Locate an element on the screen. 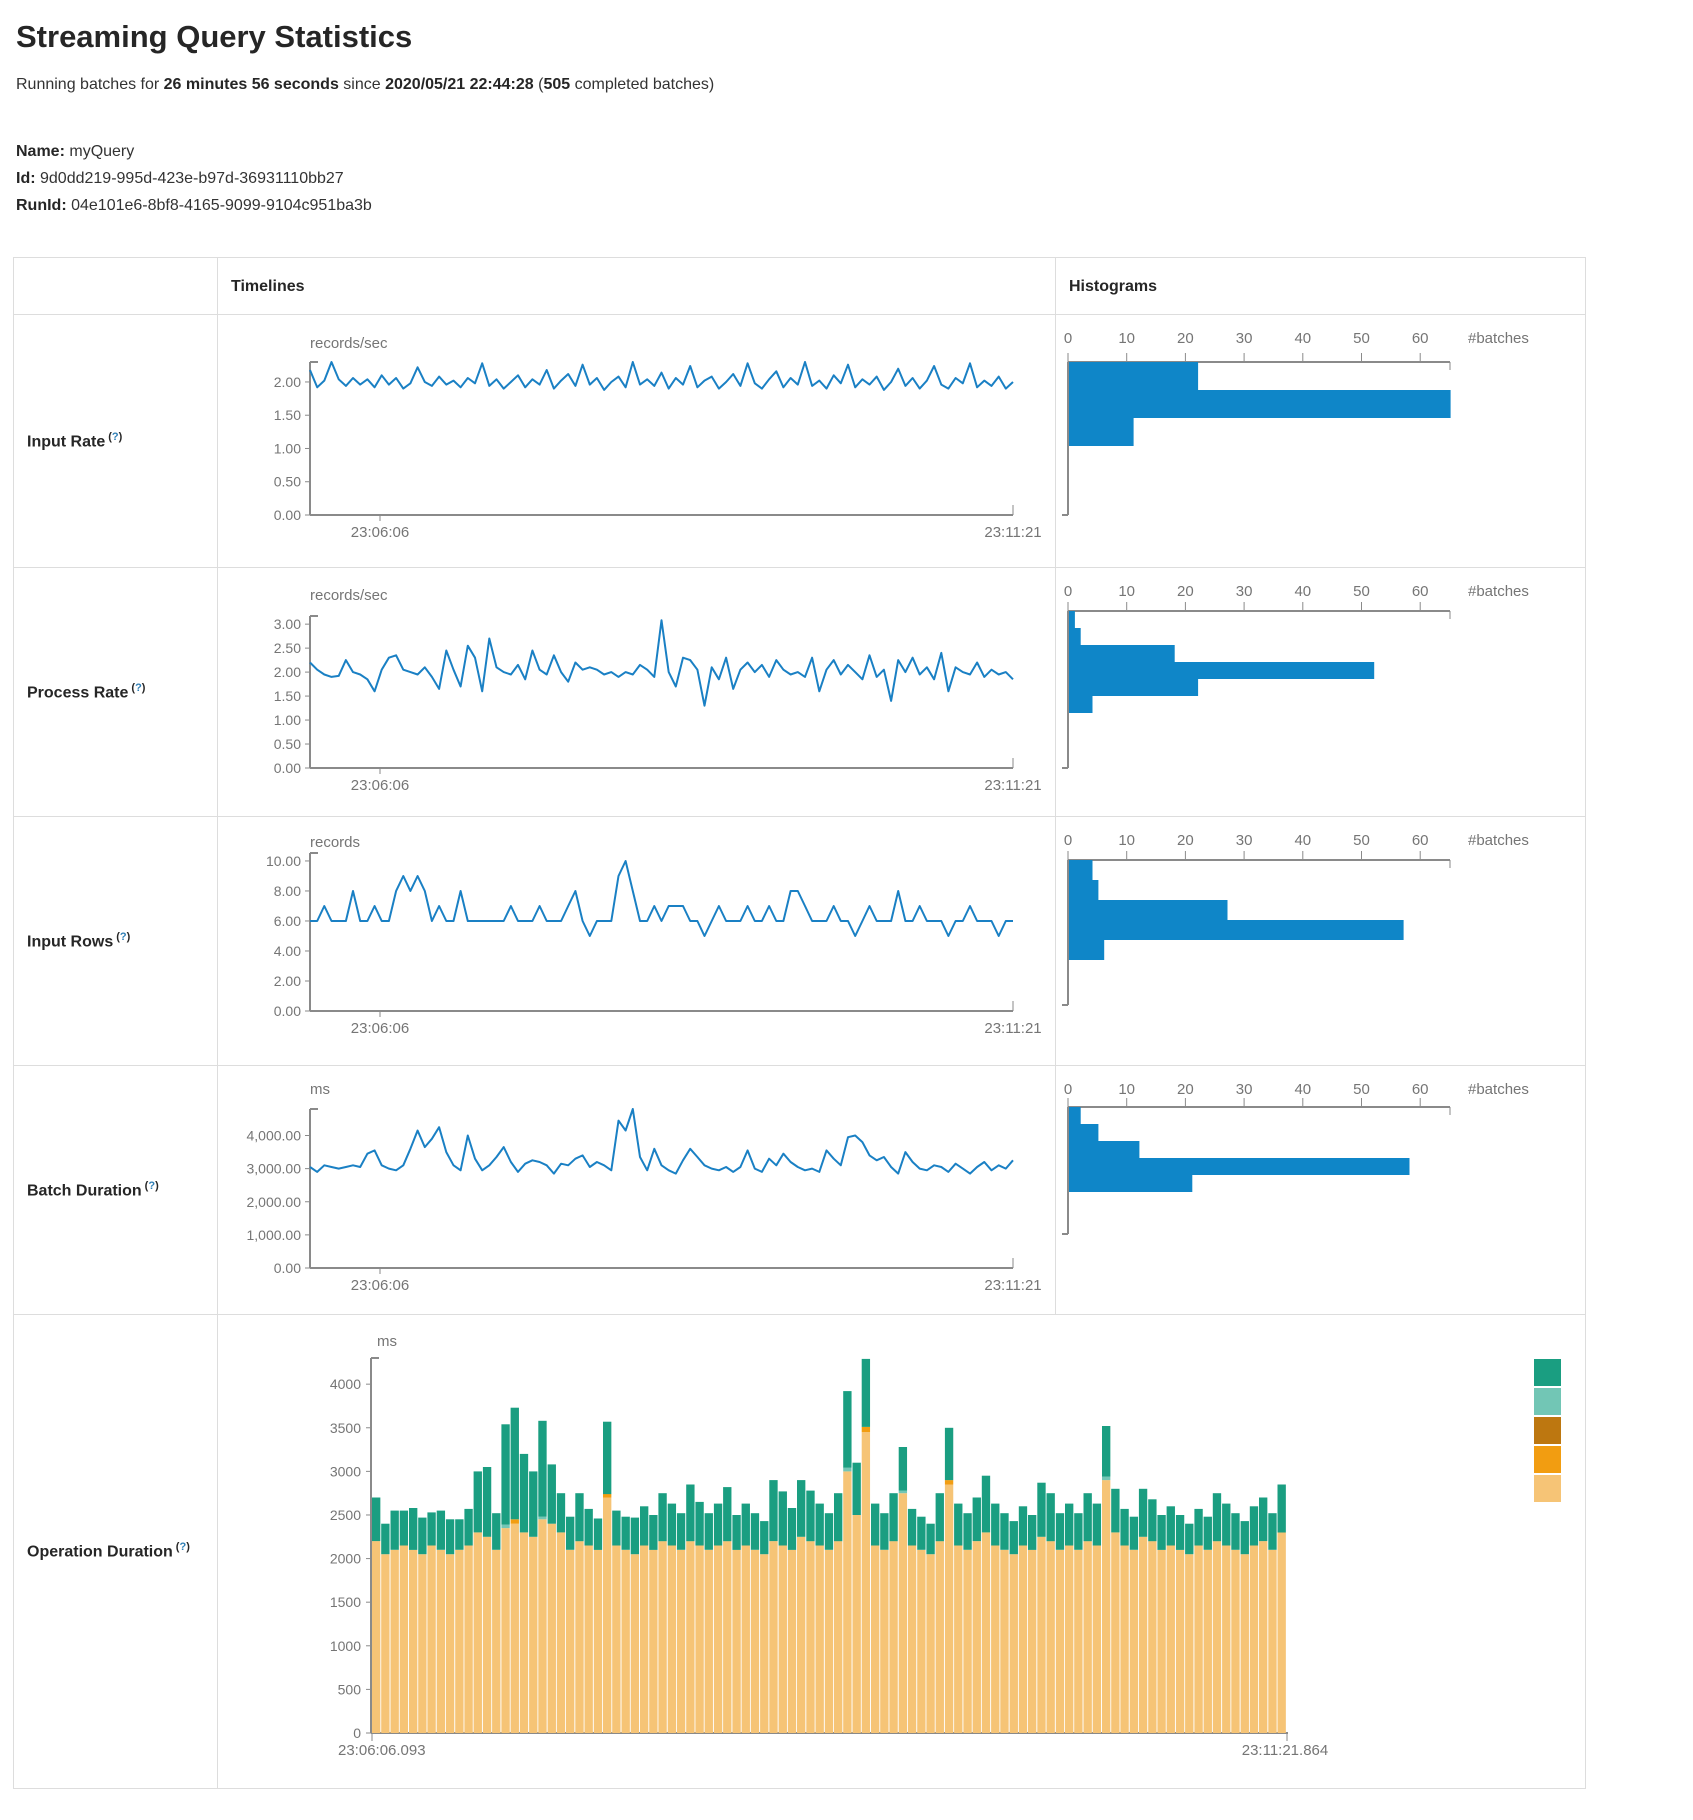  row-header-input-rate: Input Rate (?) is located at coordinates (115, 441).